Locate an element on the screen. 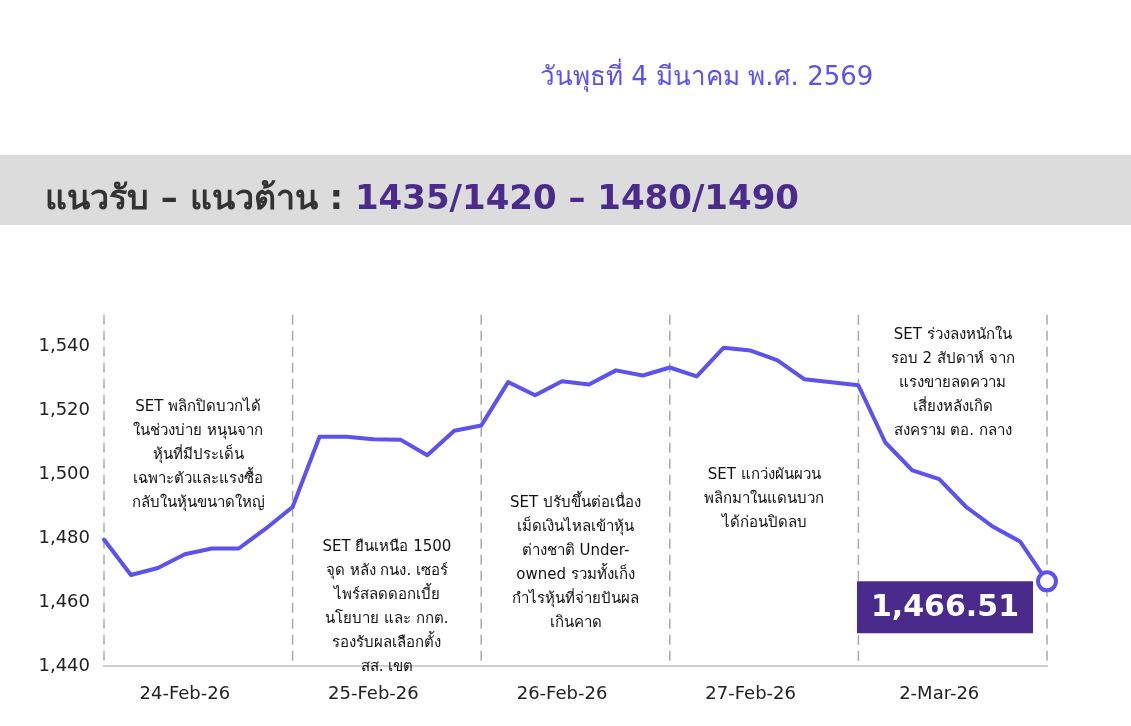 This screenshot has width=1131, height=726. x-tick-label: 26-Feb-26 is located at coordinates (562, 693).